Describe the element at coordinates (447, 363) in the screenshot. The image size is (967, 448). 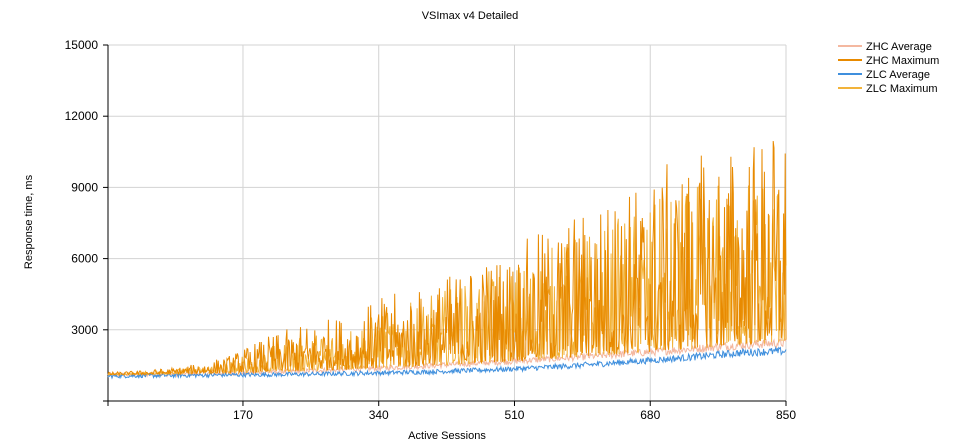
I see `series-line-zlc-average` at that location.